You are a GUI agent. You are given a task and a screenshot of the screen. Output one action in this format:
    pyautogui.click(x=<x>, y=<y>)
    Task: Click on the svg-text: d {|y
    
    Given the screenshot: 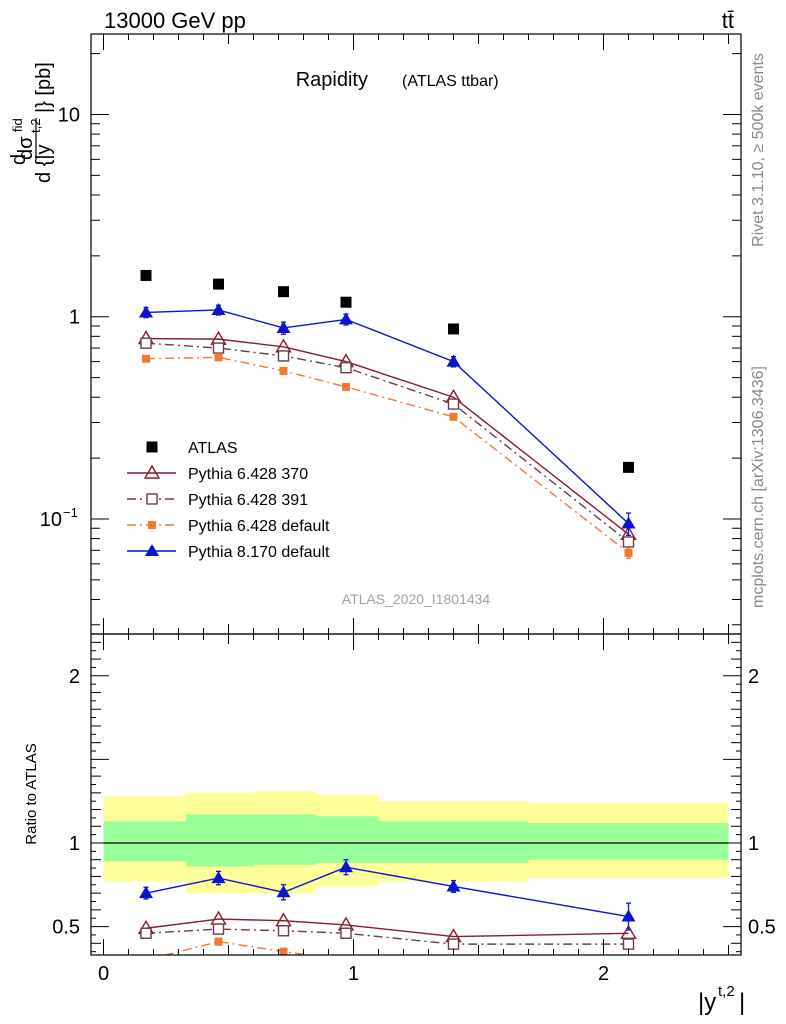 What is the action you would take?
    pyautogui.click(x=44, y=163)
    